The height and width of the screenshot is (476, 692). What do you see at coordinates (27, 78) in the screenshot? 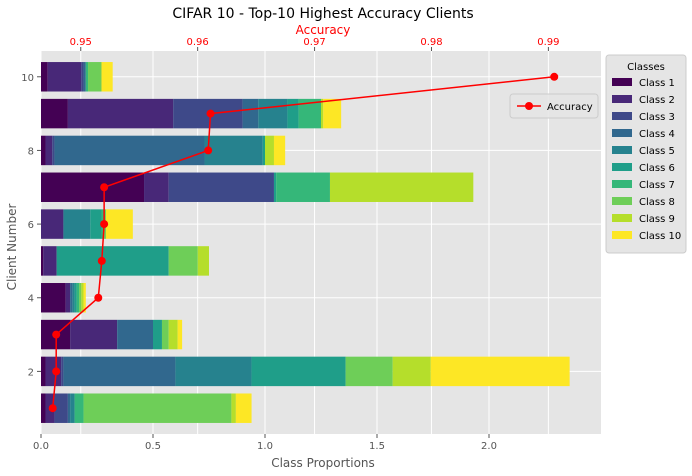
I see `y-tick-label: 10` at bounding box center [27, 78].